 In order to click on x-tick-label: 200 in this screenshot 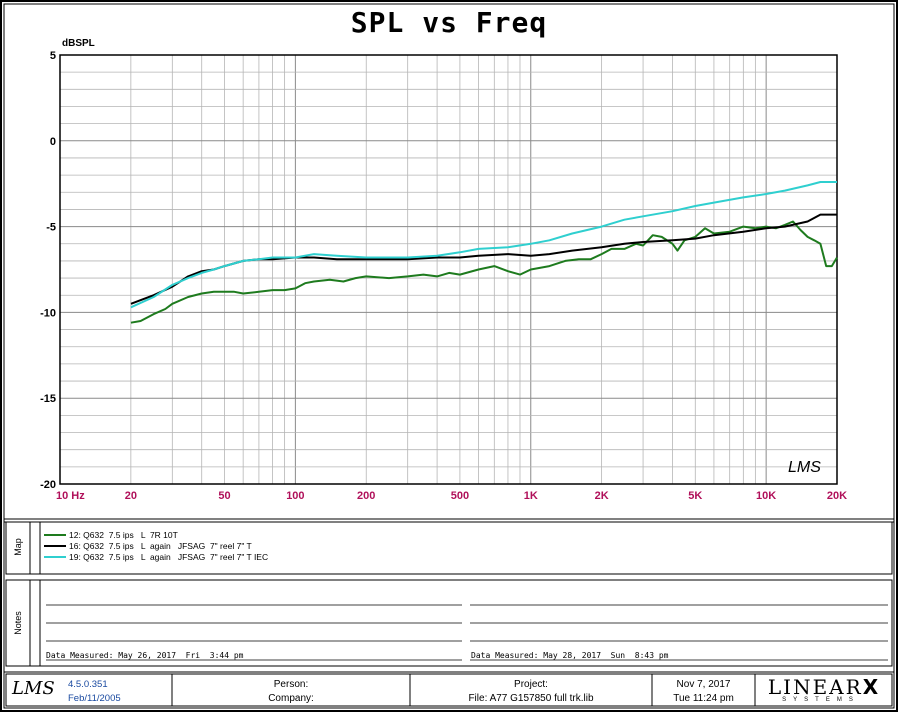, I will do `click(366, 496)`.